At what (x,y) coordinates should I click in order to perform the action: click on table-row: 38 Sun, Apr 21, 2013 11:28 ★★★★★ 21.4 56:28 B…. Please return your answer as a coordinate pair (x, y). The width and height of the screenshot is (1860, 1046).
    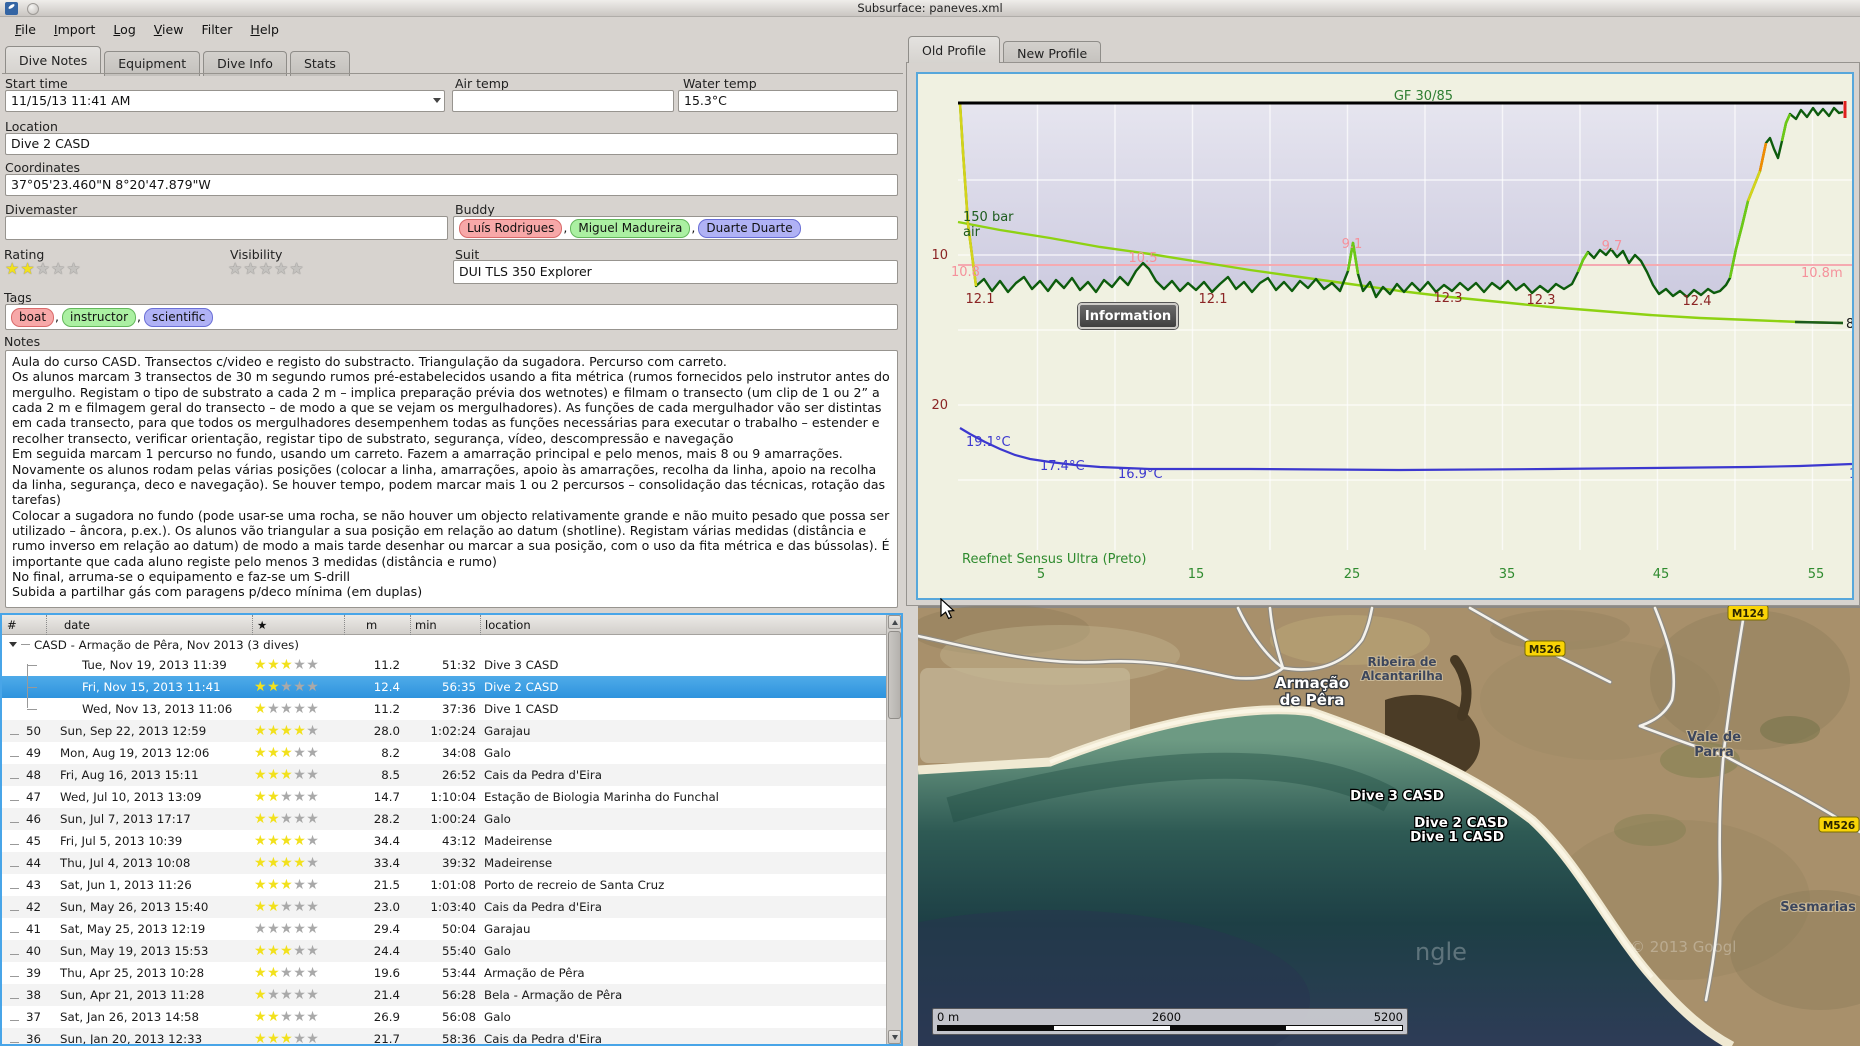
    Looking at the image, I should click on (444, 995).